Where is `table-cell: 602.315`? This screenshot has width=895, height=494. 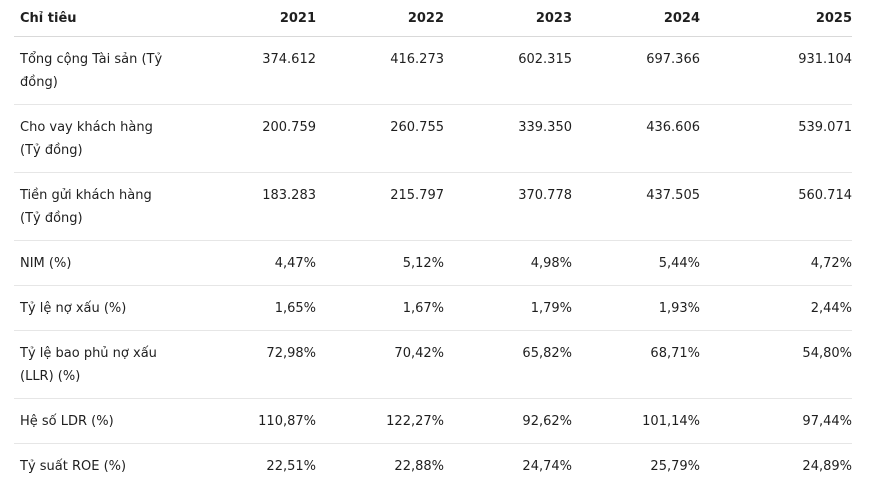 table-cell: 602.315 is located at coordinates (508, 70).